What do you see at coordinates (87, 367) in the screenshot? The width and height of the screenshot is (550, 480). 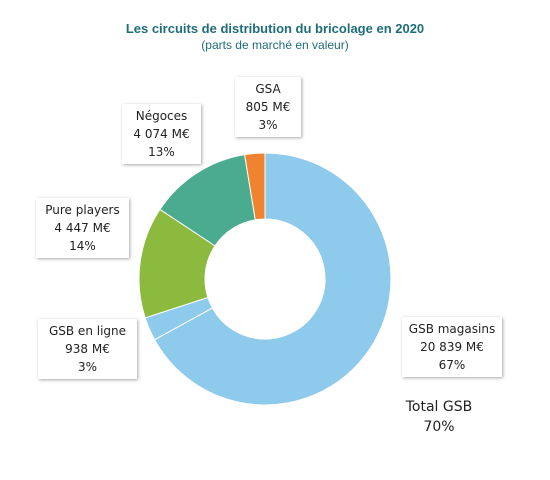 I see `label-gsb-en-ligne-share: 3%` at bounding box center [87, 367].